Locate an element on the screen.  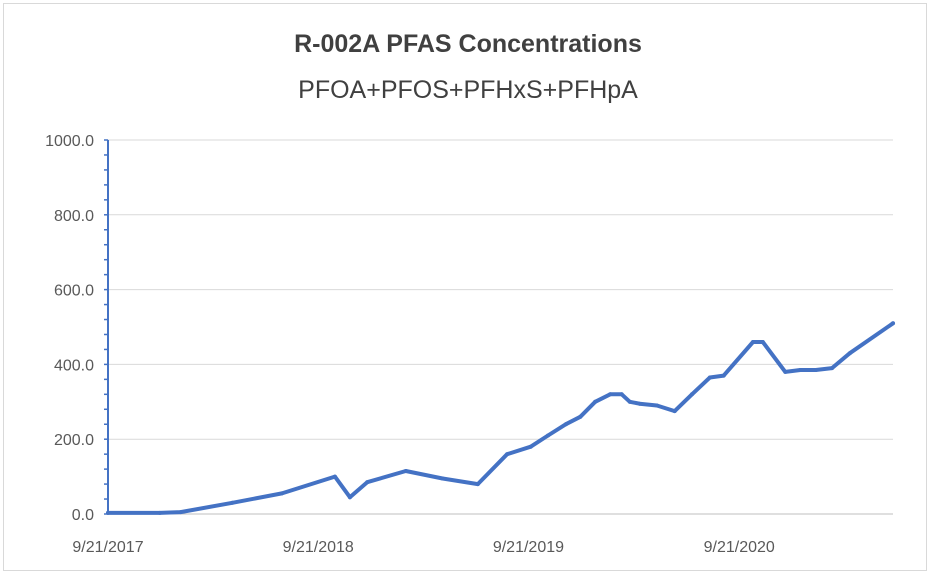
y-tick-label: 800.0 is located at coordinates (74, 216).